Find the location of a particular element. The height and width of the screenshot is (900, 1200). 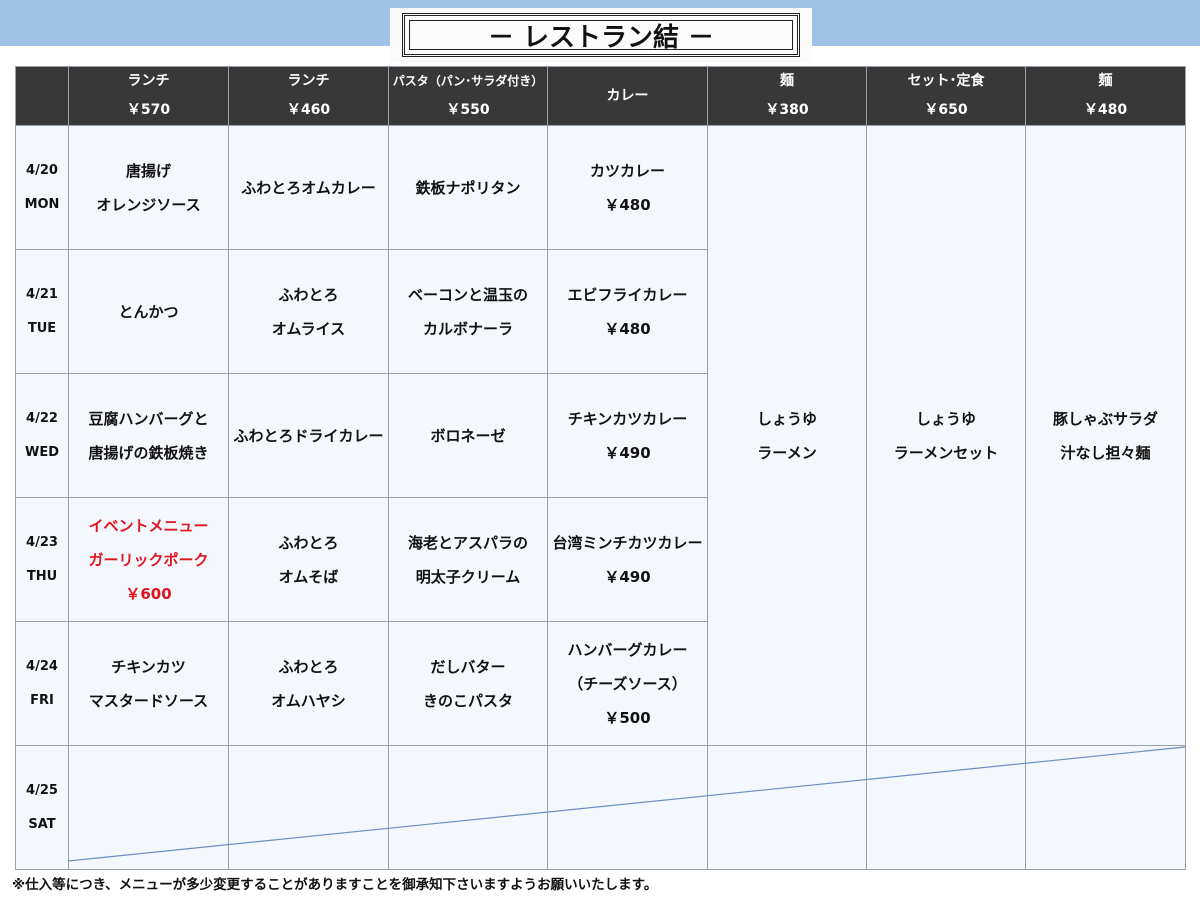

menu-cell: ふわとろ オムハヤシ is located at coordinates (308, 683).